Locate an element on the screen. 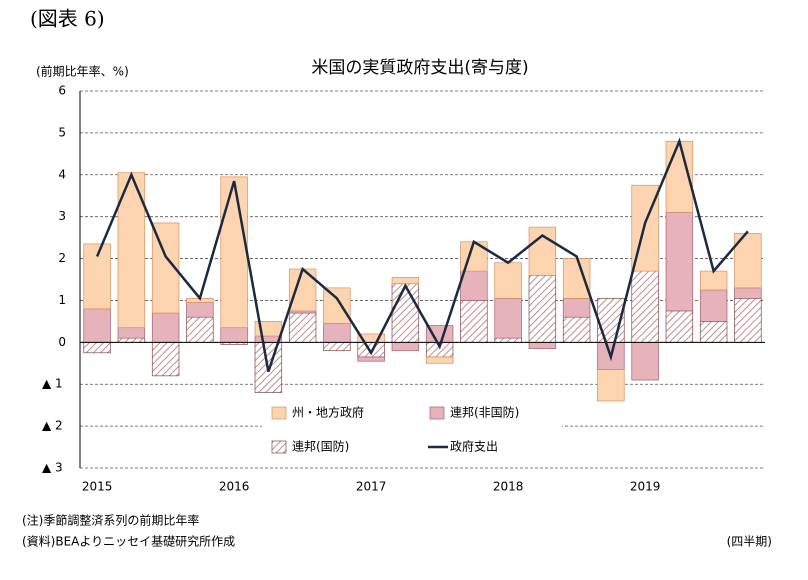  legend-label: 政府支出 is located at coordinates (474, 446).